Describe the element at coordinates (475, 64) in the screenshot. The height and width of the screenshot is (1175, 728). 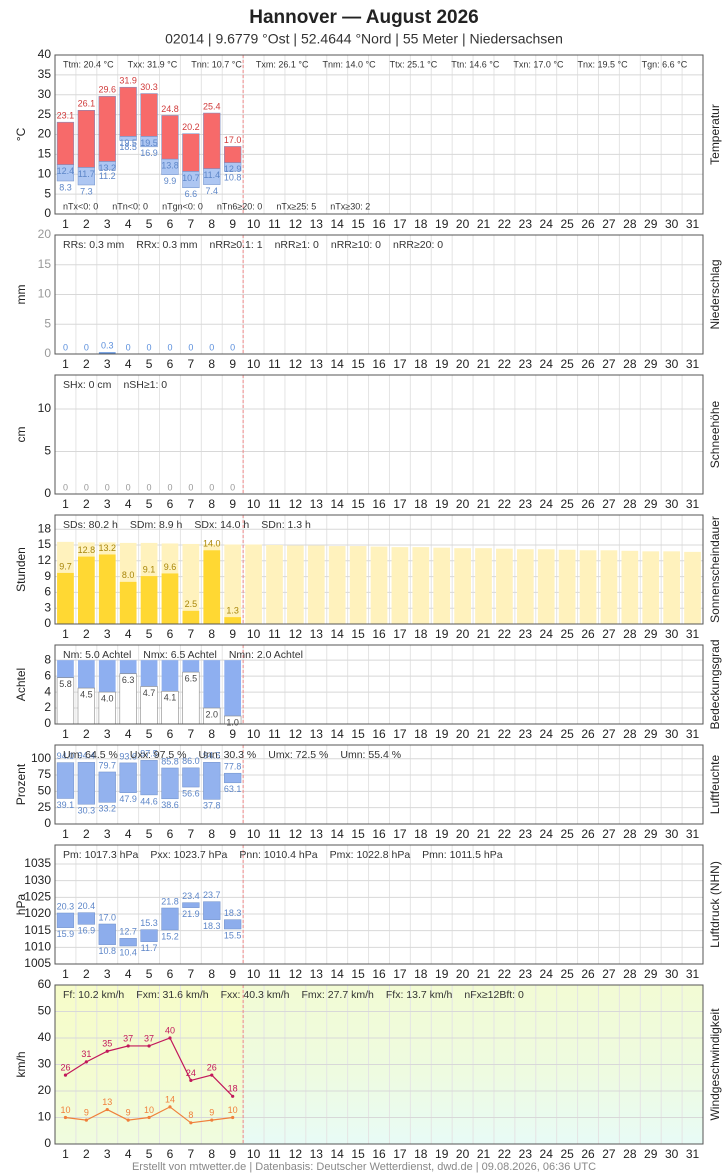
I see `stat: Ttn: 14.6 °C` at that location.